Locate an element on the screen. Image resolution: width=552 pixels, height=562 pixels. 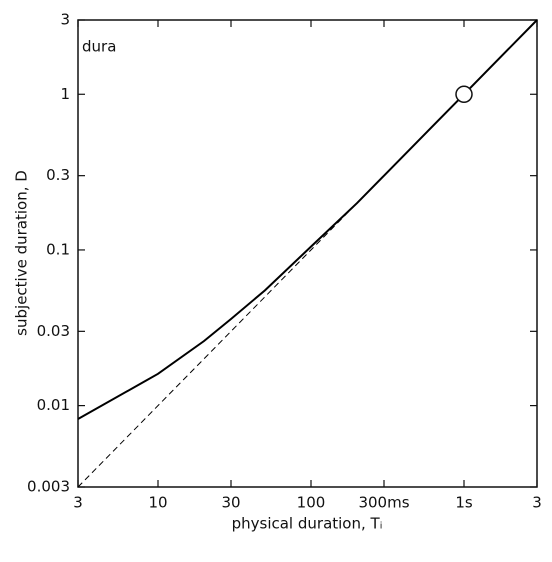
y-tick-label: 0.03 is located at coordinates (53, 331).